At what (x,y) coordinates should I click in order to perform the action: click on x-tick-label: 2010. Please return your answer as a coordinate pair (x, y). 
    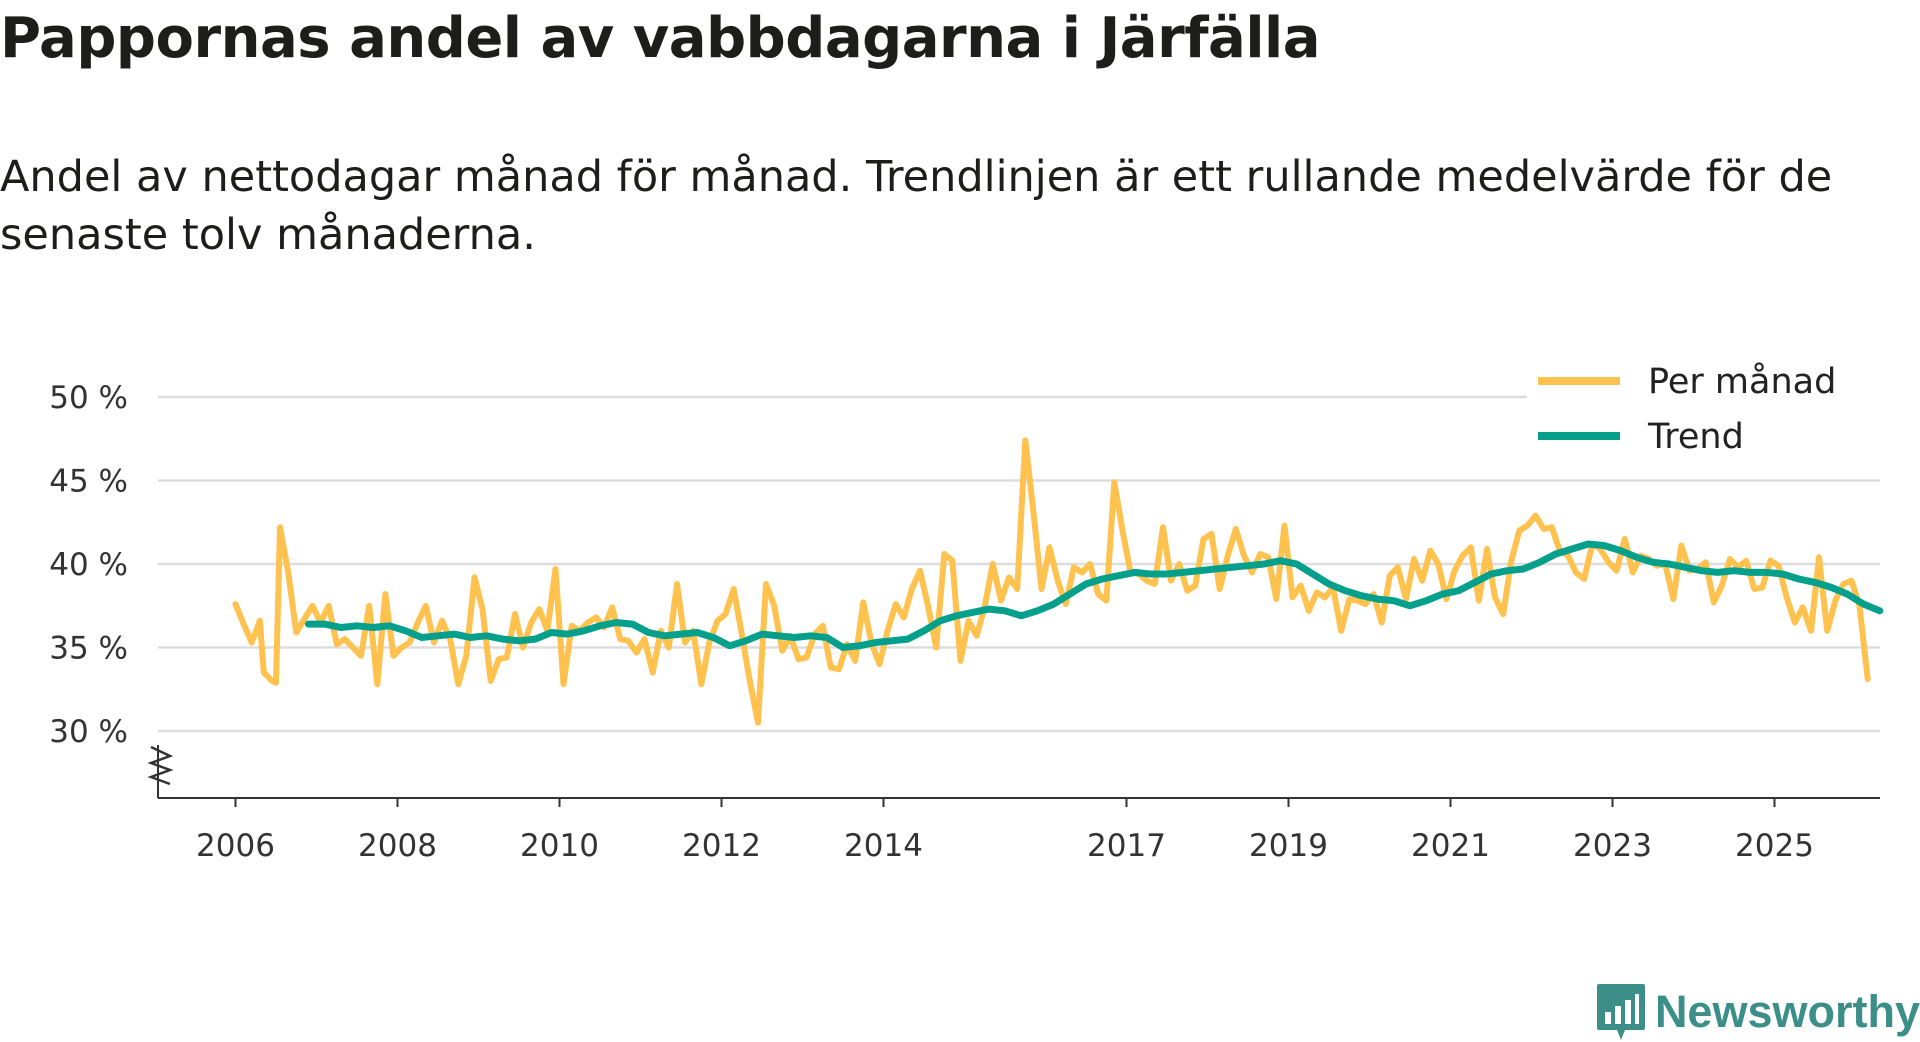
    Looking at the image, I should click on (559, 846).